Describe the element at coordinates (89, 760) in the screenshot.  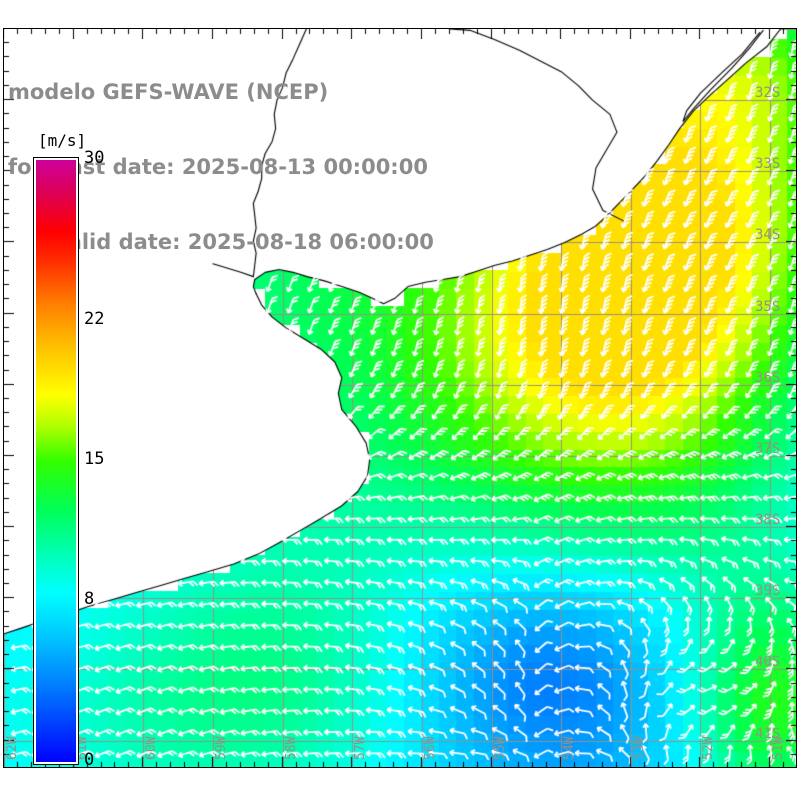
I see `colorbar-tick-0: 0` at that location.